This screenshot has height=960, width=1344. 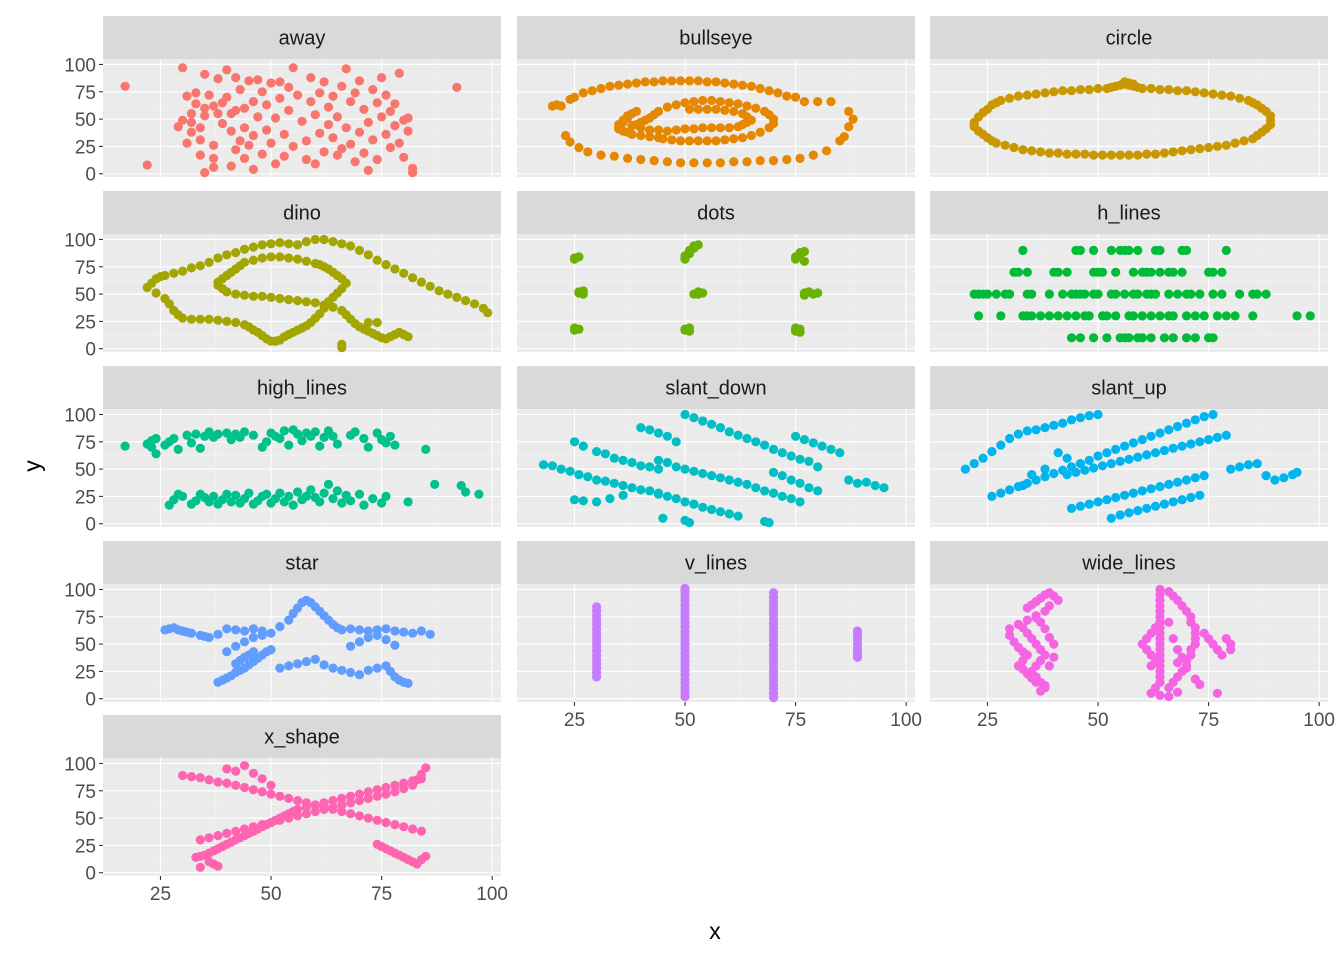 I want to click on x-tick-label: 75, so click(x=795, y=720).